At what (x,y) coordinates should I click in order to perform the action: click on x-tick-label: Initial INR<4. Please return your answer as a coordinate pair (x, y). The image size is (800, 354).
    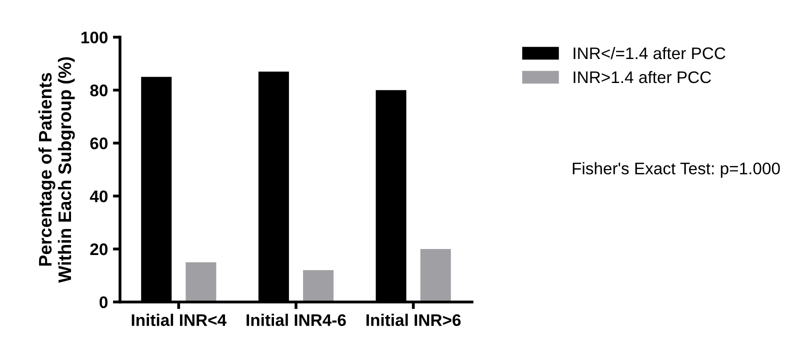
    Looking at the image, I should click on (179, 320).